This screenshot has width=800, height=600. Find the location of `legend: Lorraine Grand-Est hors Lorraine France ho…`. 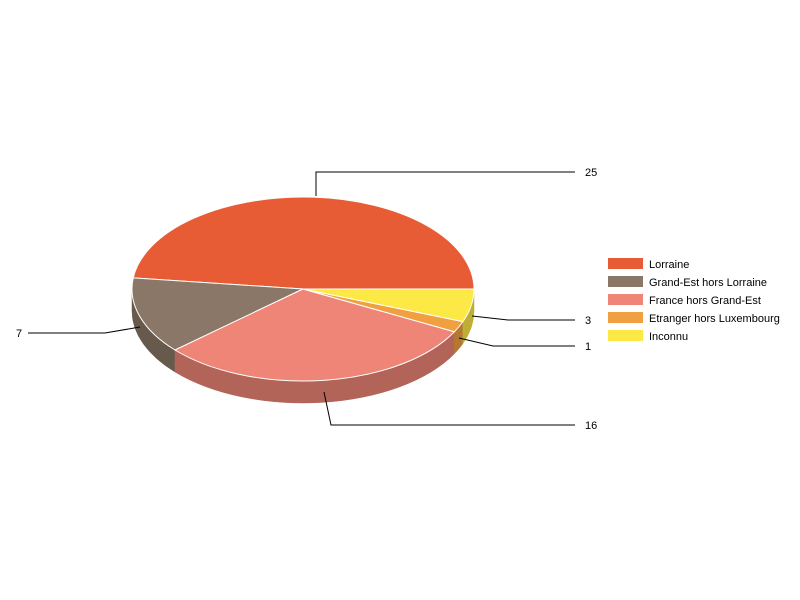

legend: Lorraine Grand-Est hors Lorraine France ho… is located at coordinates (694, 300).